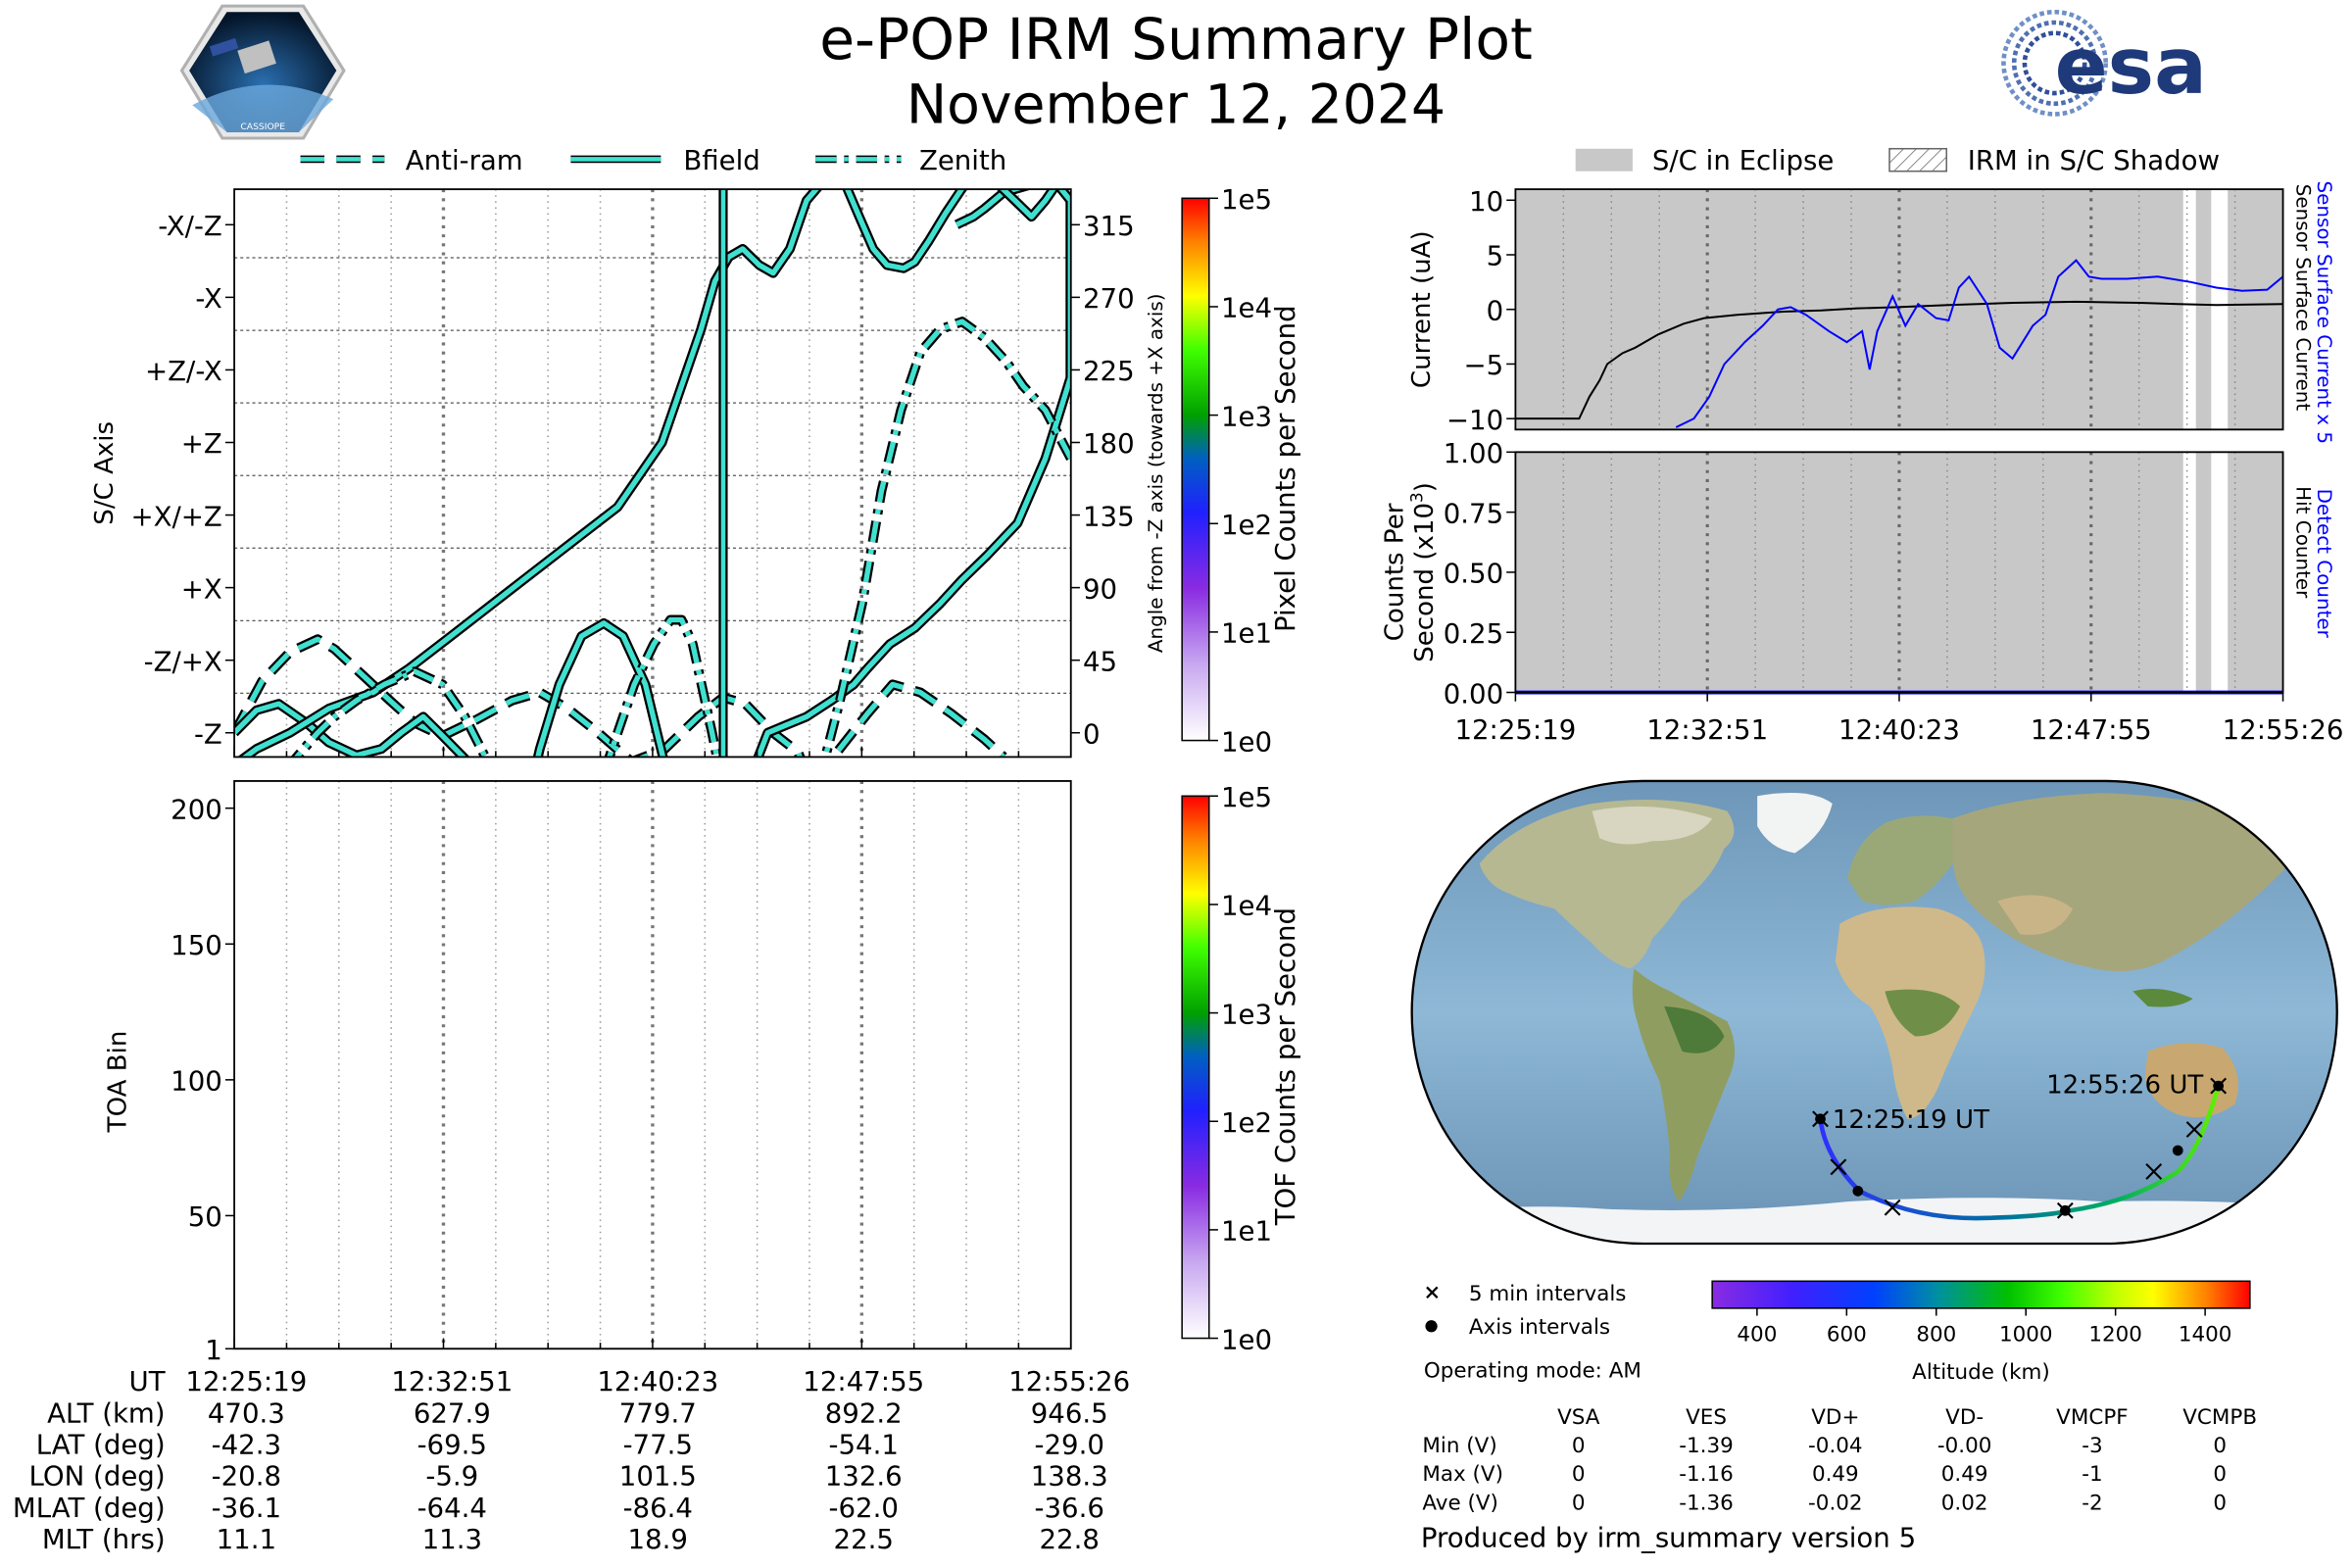  I want to click on orbit-cell: -62.0, so click(863, 1509).